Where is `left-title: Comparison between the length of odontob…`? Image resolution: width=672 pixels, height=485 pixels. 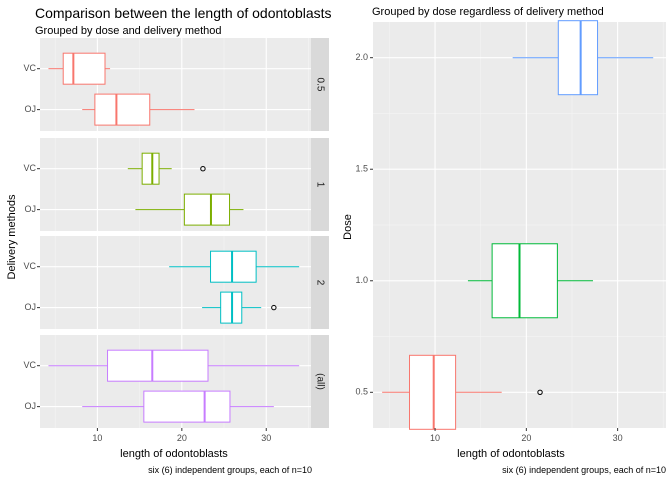 left-title: Comparison between the length of odontob… is located at coordinates (183, 13).